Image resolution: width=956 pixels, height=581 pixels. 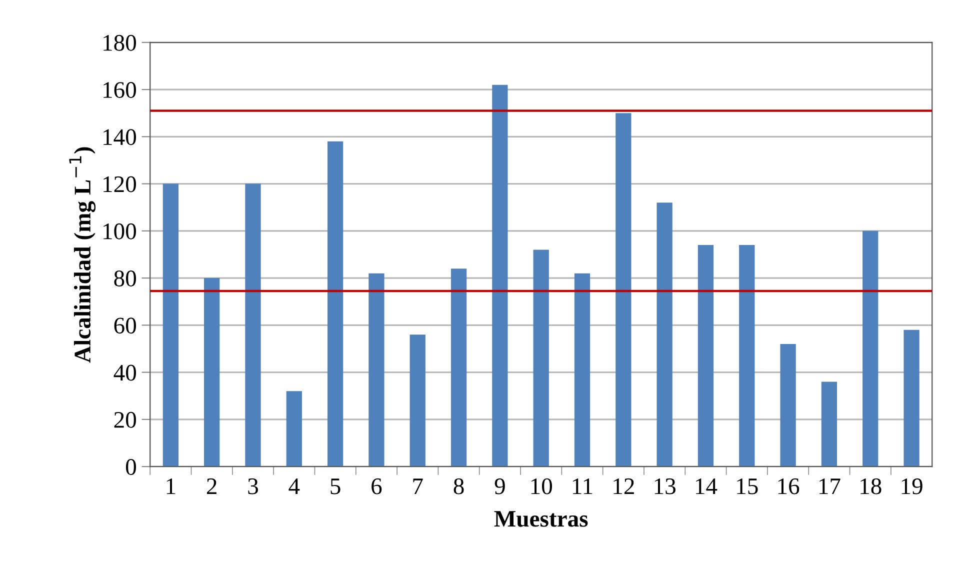 What do you see at coordinates (541, 486) in the screenshot?
I see `x-tick-label: 10` at bounding box center [541, 486].